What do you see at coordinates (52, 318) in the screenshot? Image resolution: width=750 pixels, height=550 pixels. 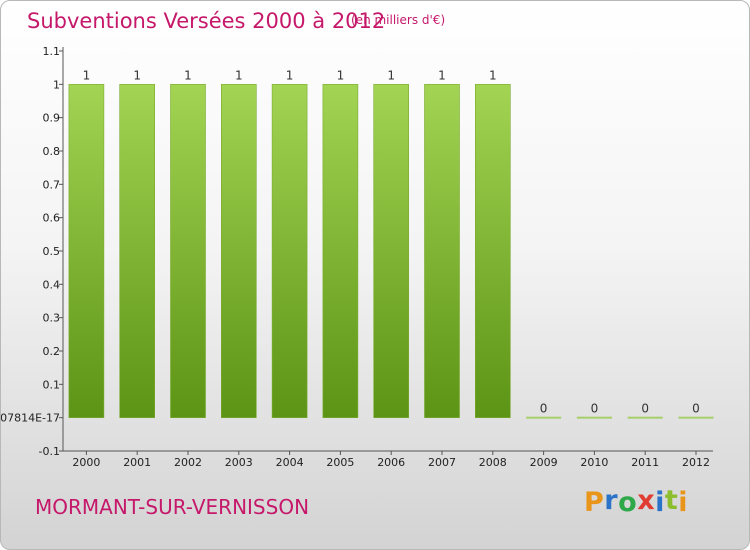 I see `y-tick-label: 0.3` at bounding box center [52, 318].